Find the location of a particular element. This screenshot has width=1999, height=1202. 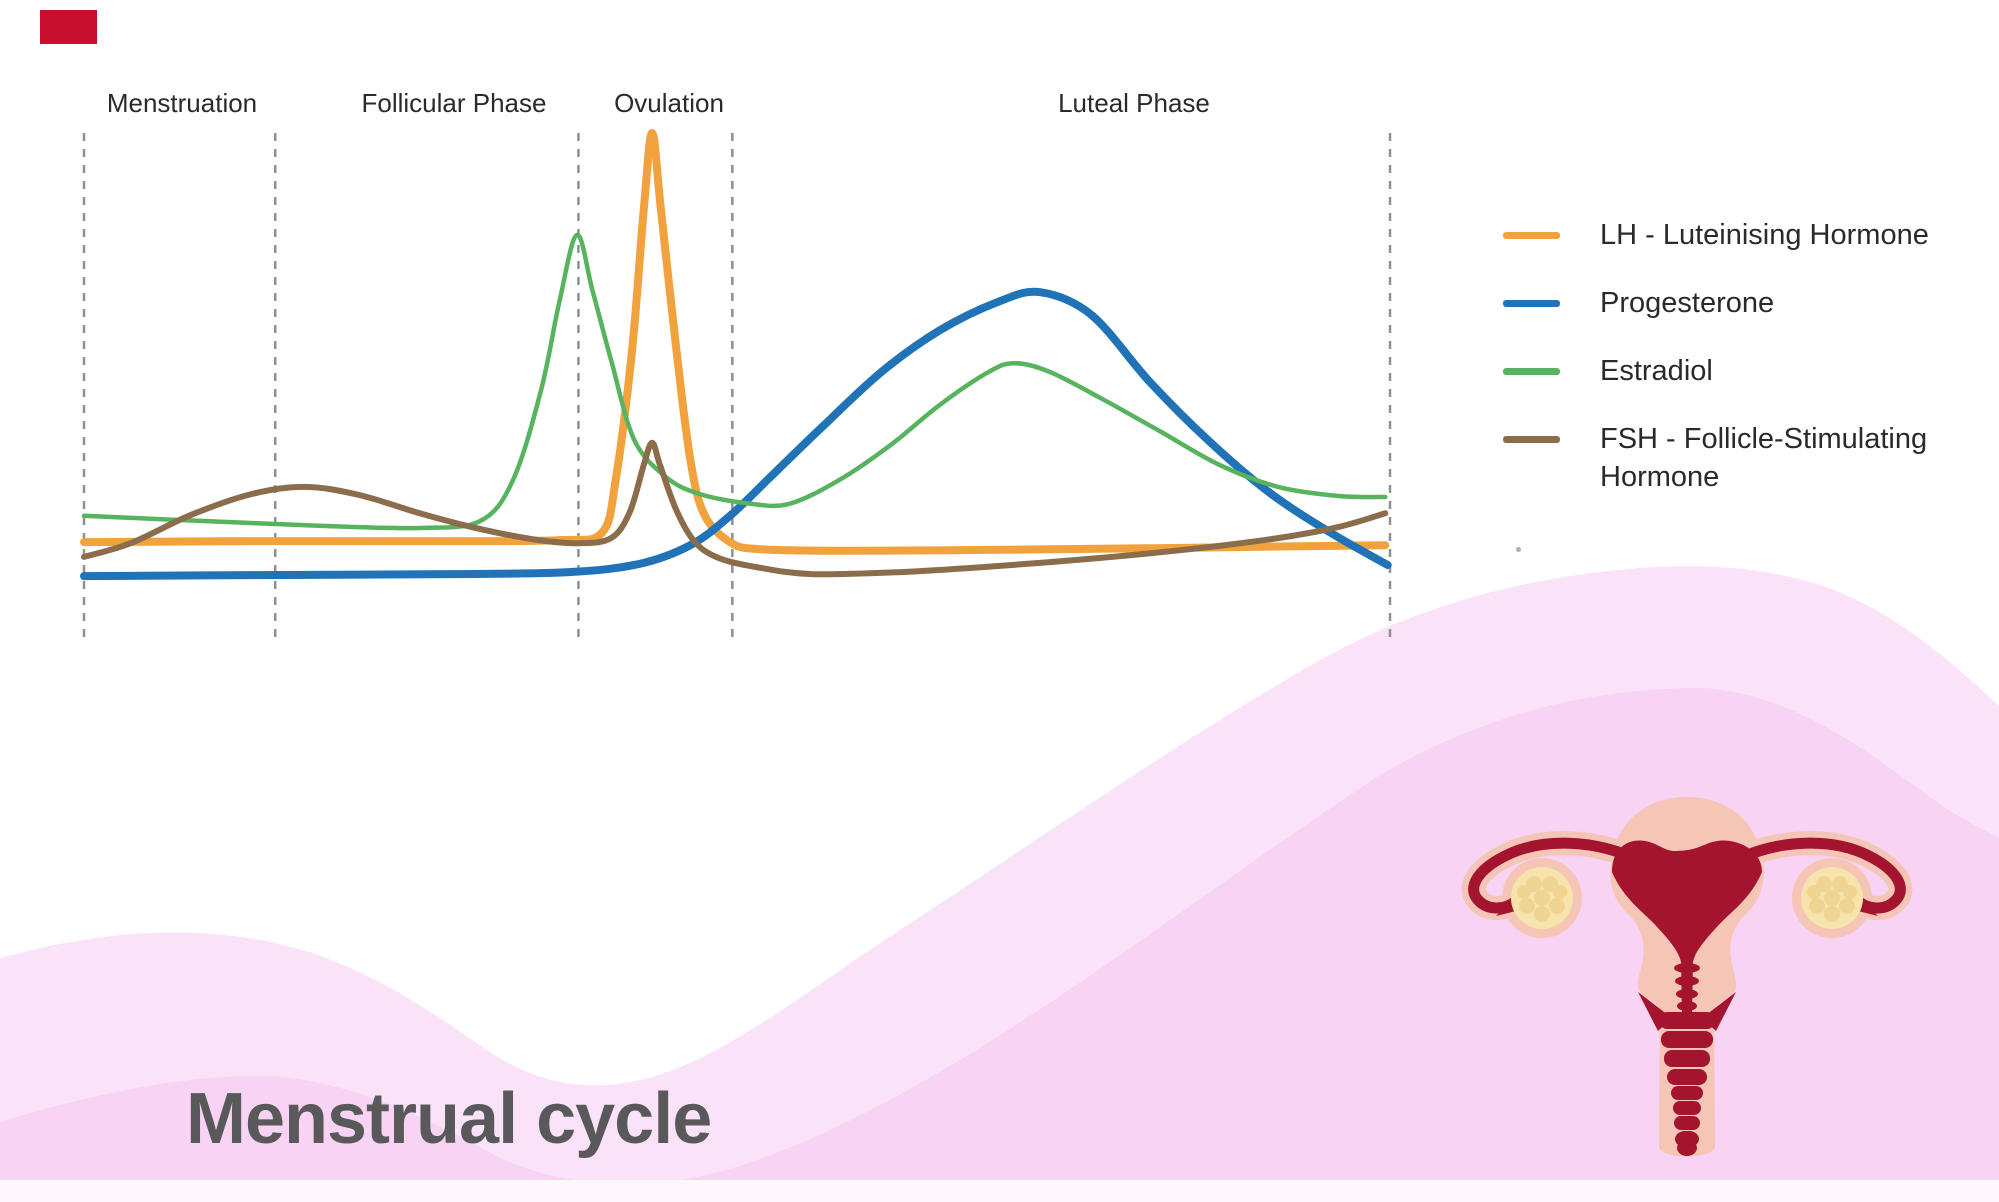

red-marker is located at coordinates (68, 27).